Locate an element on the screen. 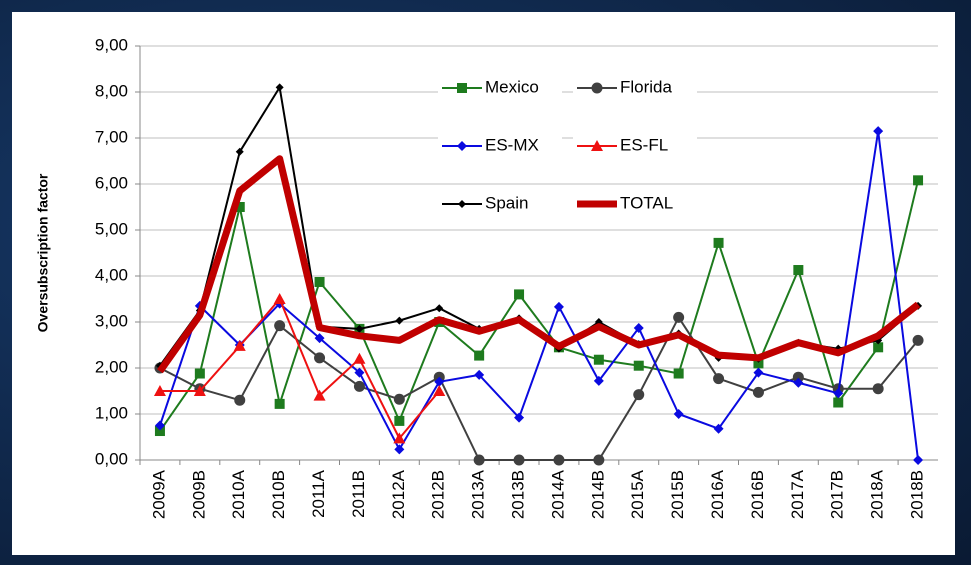 The height and width of the screenshot is (565, 971). x-tick-label: 2010A is located at coordinates (238, 494).